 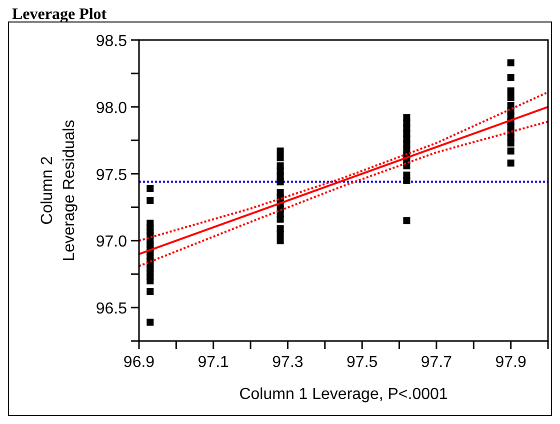 What do you see at coordinates (58, 191) in the screenshot?
I see `y-axis-title: Column 2 Leverage Residuals` at bounding box center [58, 191].